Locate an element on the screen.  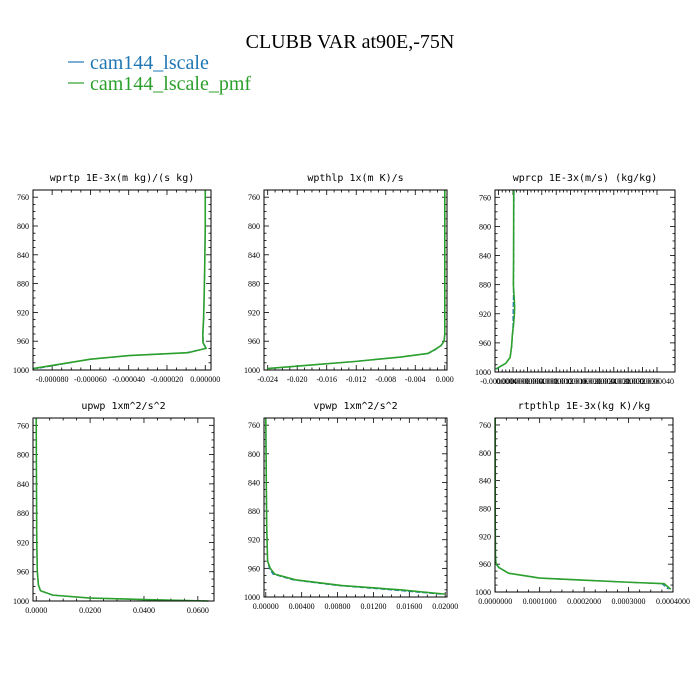
x-tick-label: 0.01200 is located at coordinates (373, 606).